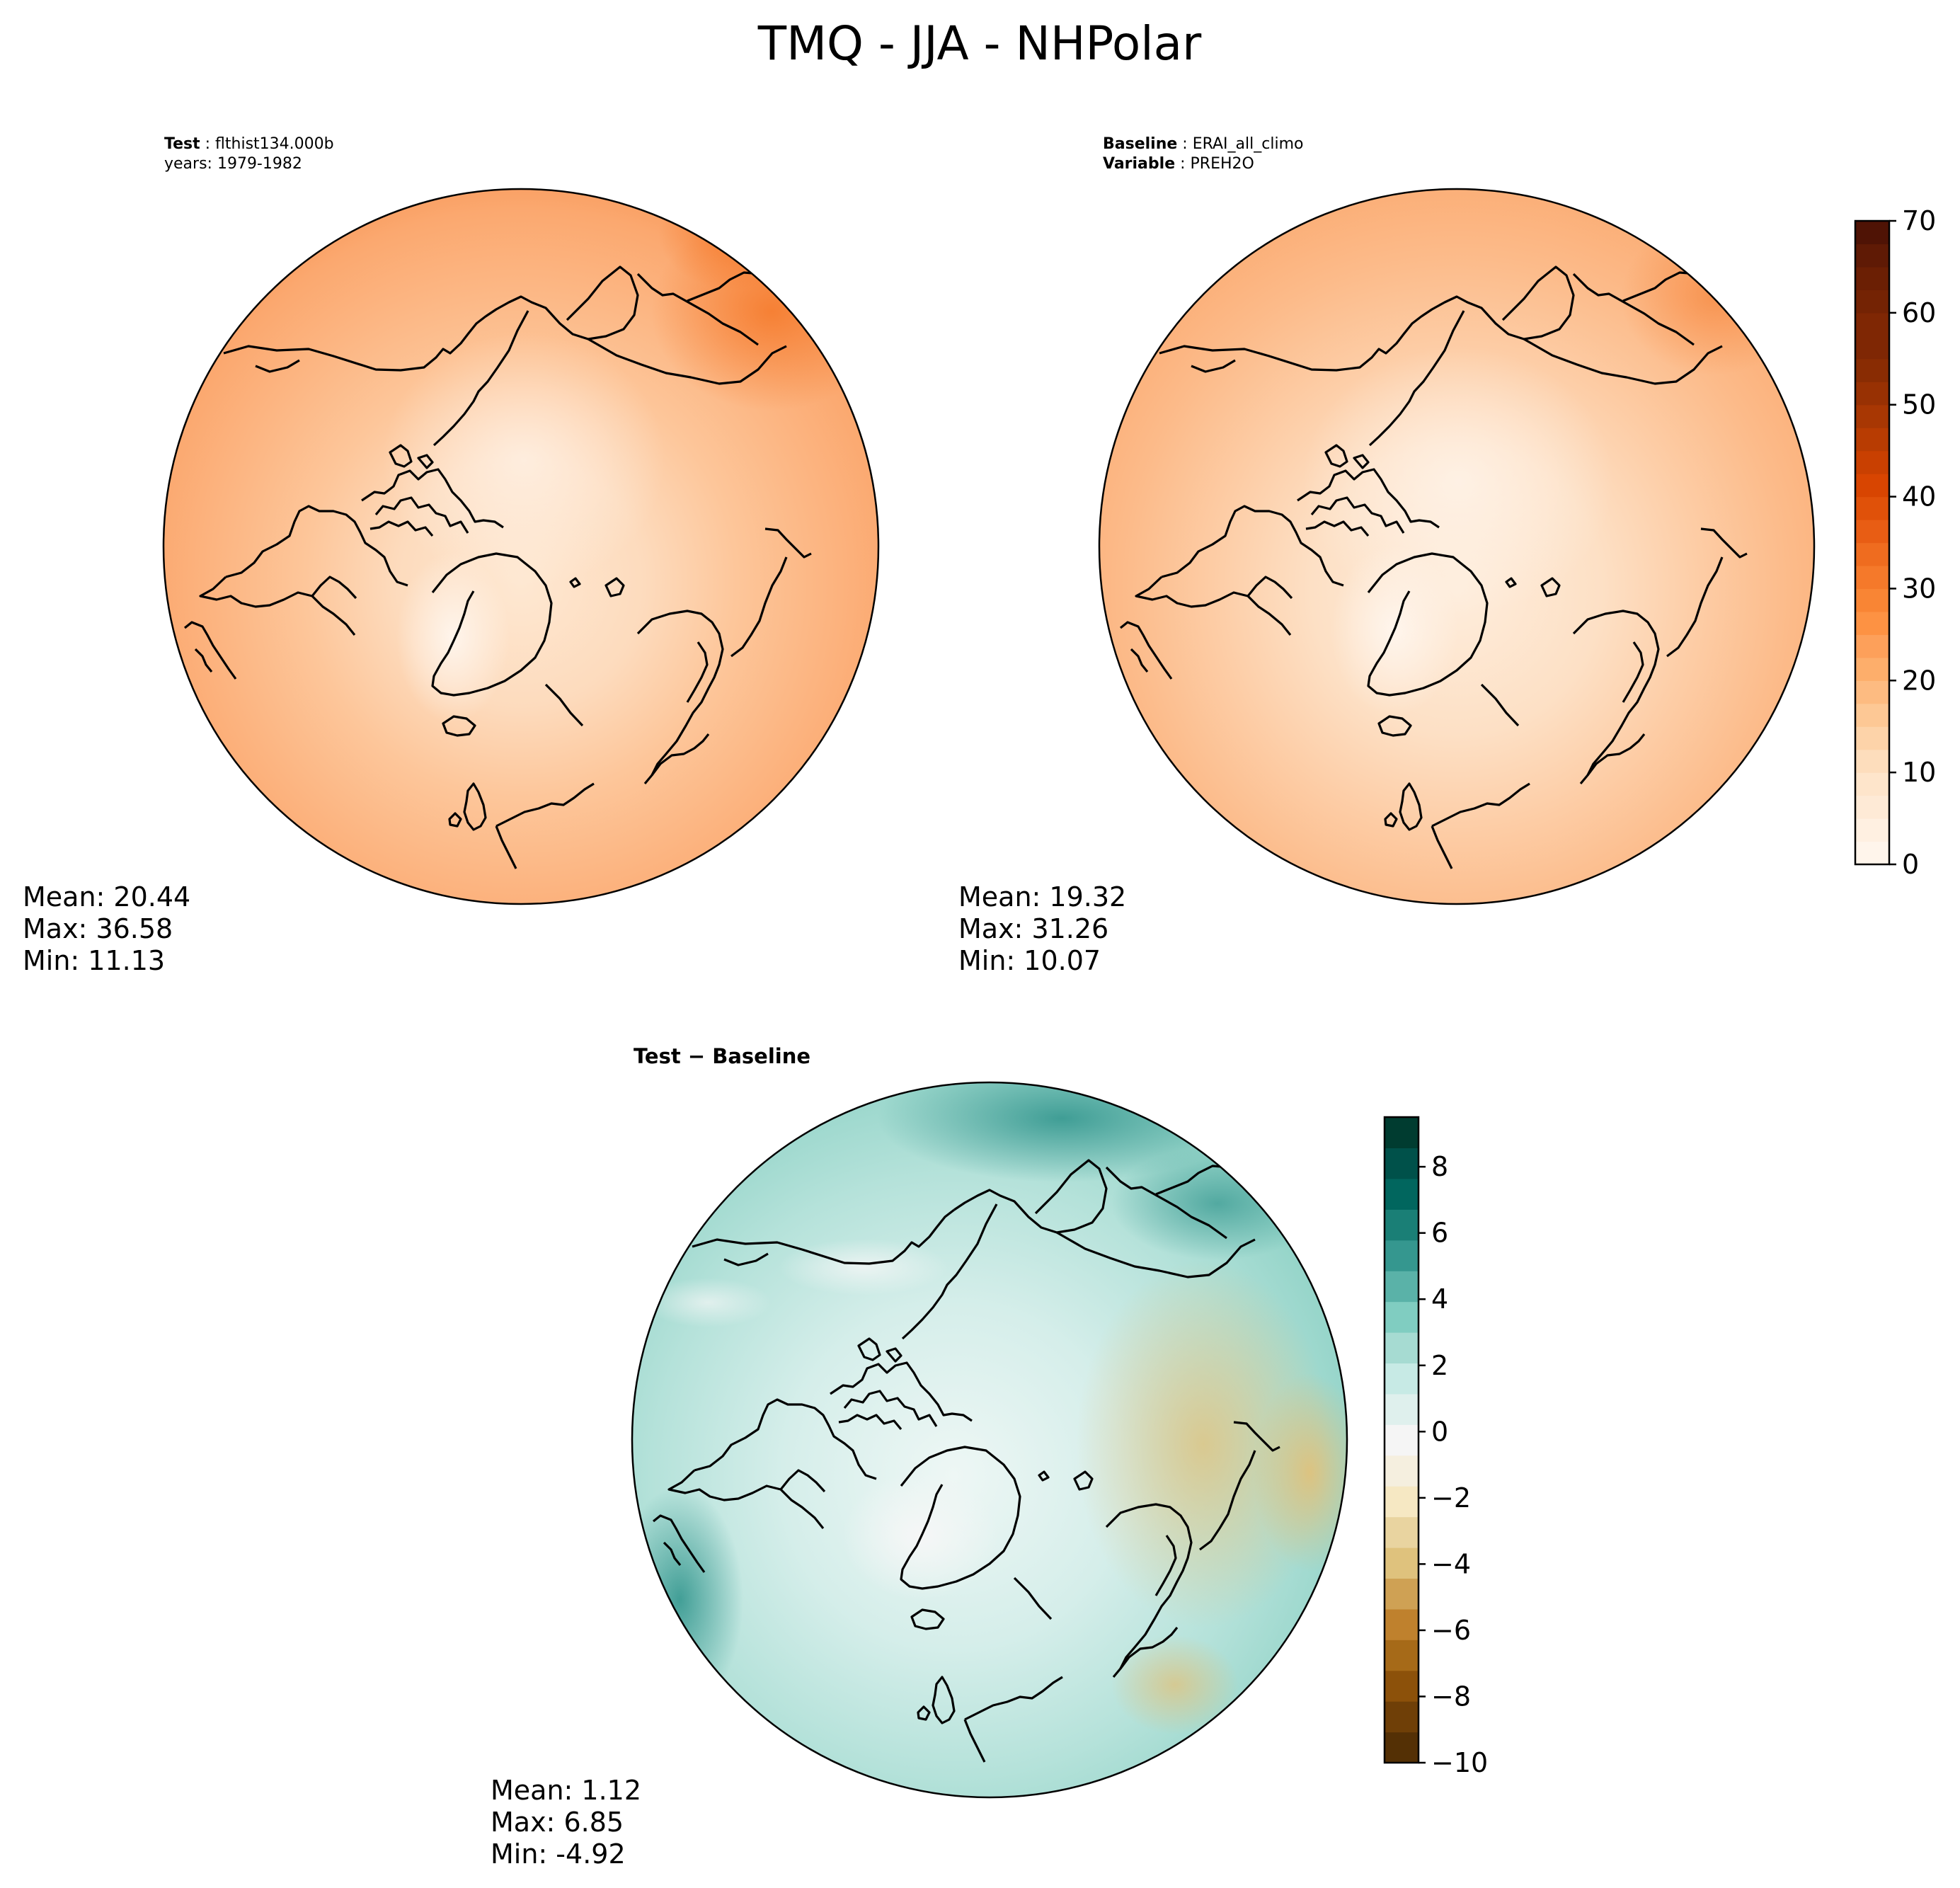 The height and width of the screenshot is (1888, 1960). I want to click on colorbar-oranges-tick-label: 50, so click(1919, 404).